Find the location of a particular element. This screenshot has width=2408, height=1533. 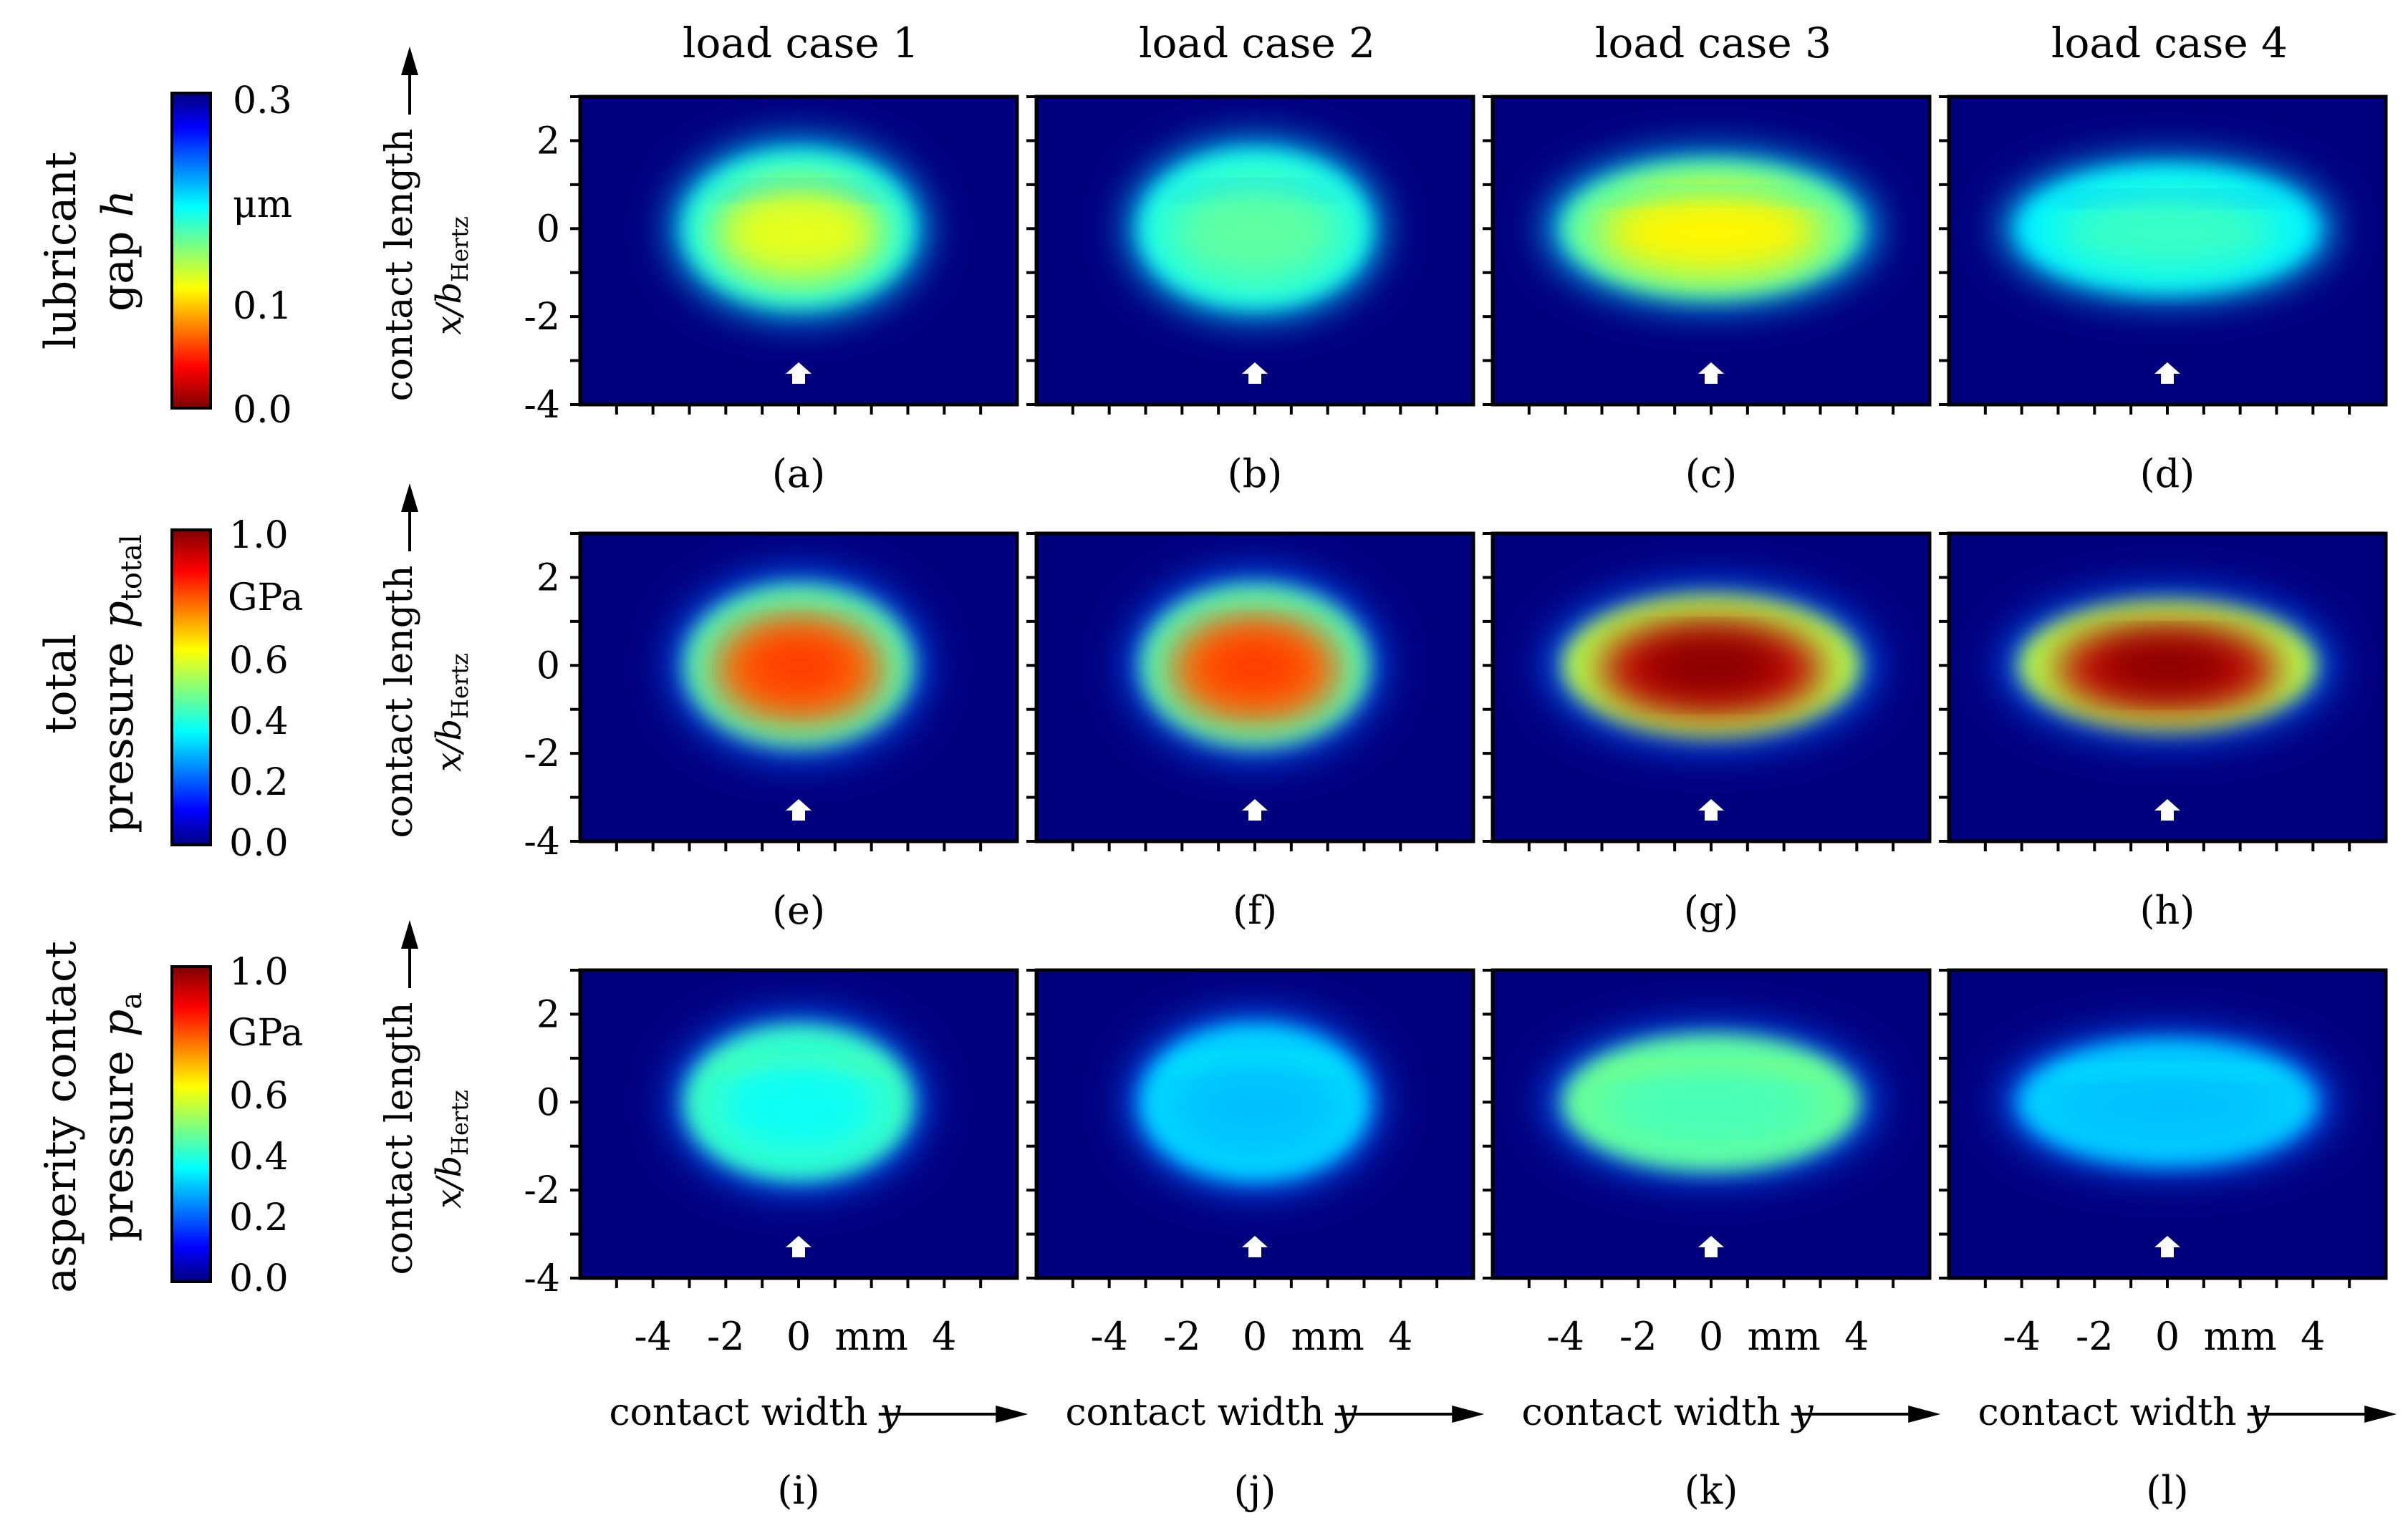

panel-label: (l) is located at coordinates (2167, 1490).